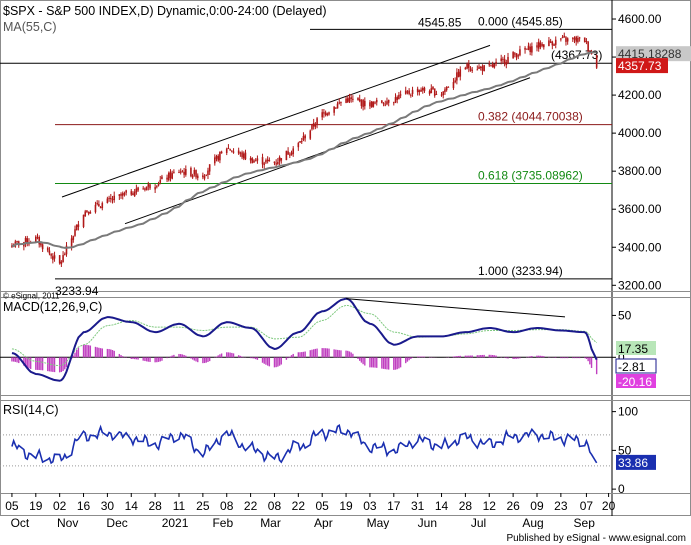 The width and height of the screenshot is (691, 545). What do you see at coordinates (108, 506) in the screenshot?
I see `x-day-label: 30` at bounding box center [108, 506].